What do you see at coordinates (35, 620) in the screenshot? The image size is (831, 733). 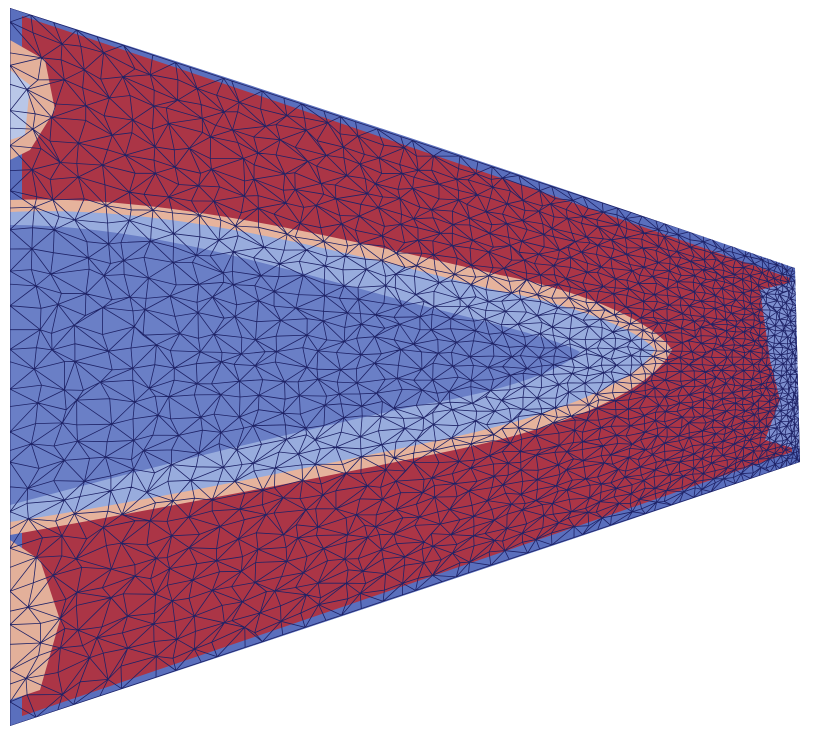 I see `pale-patch` at bounding box center [35, 620].